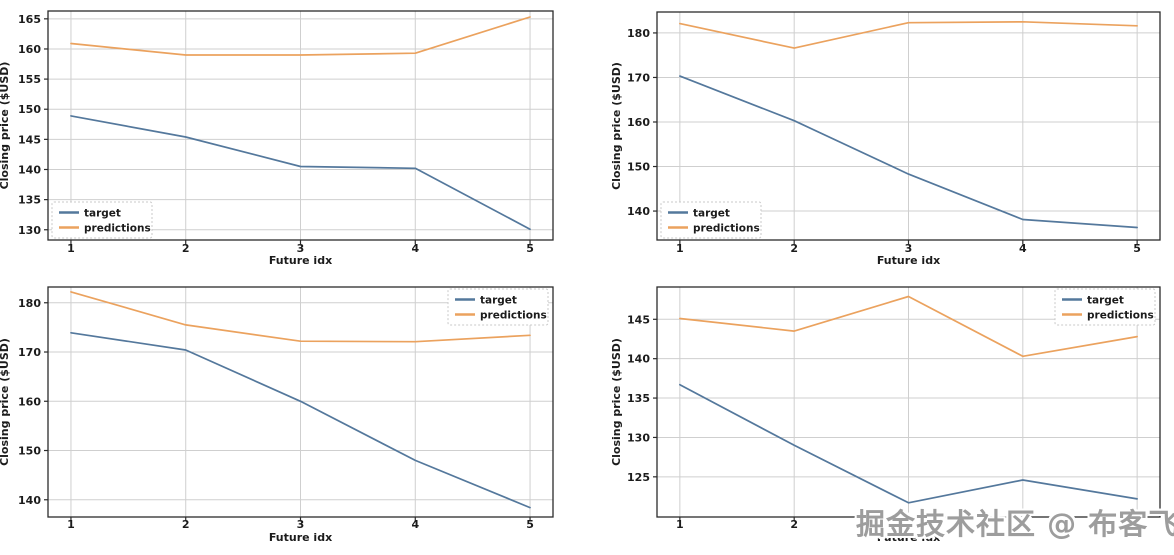  I want to click on watermark-text: 掘金技术社区 @ 布客飞龙, so click(1015, 524).